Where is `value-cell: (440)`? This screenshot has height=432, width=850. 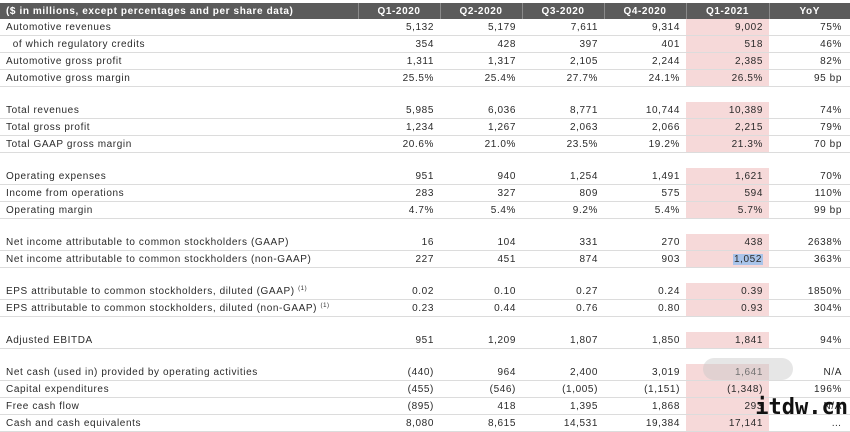
value-cell: (440) is located at coordinates (399, 372).